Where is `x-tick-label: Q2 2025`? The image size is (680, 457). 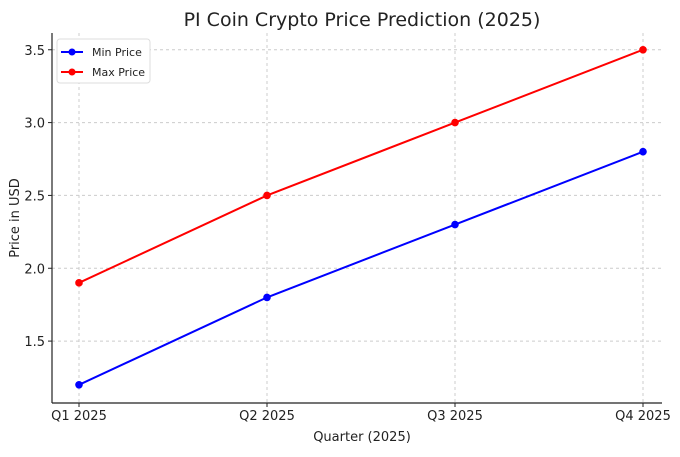
x-tick-label: Q2 2025 is located at coordinates (267, 416).